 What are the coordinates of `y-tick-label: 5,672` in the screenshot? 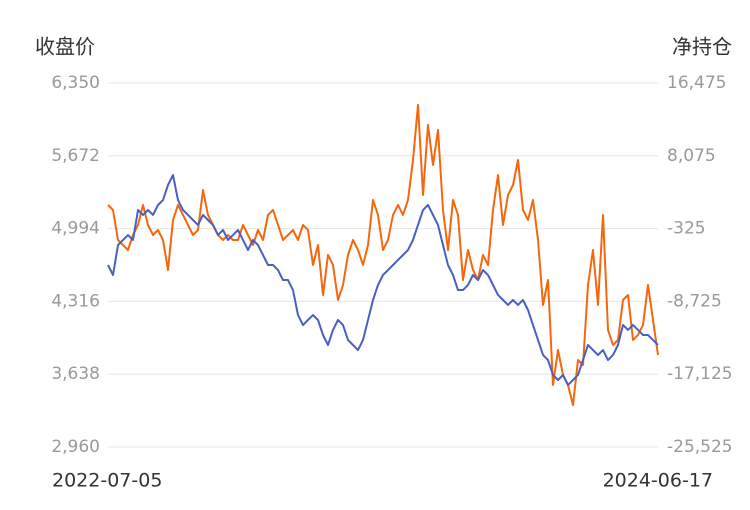 It's located at (75, 156).